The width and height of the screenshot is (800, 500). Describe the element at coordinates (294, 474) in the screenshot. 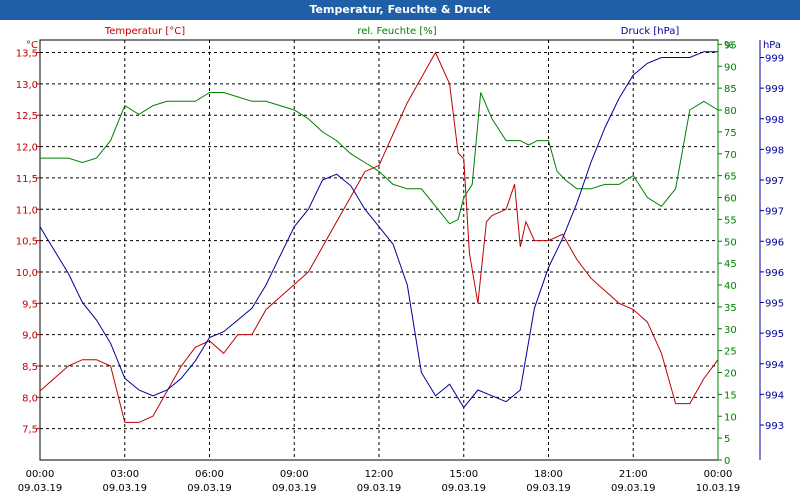

I see `x-tick-time-label: 09:00` at that location.